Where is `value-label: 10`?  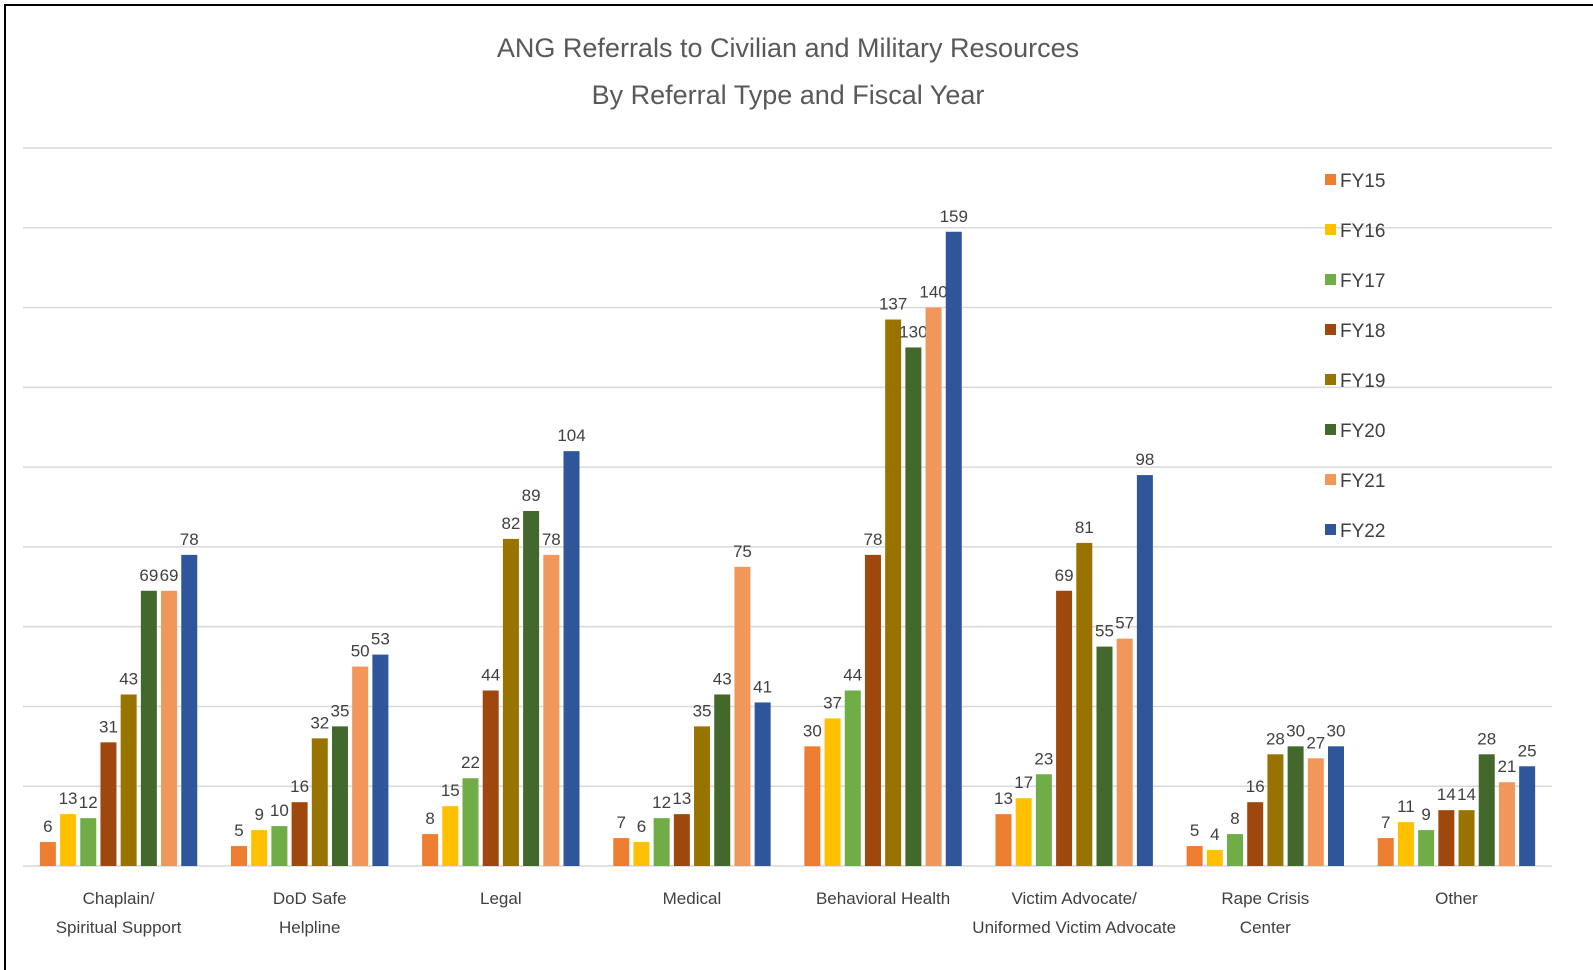 value-label: 10 is located at coordinates (279, 810).